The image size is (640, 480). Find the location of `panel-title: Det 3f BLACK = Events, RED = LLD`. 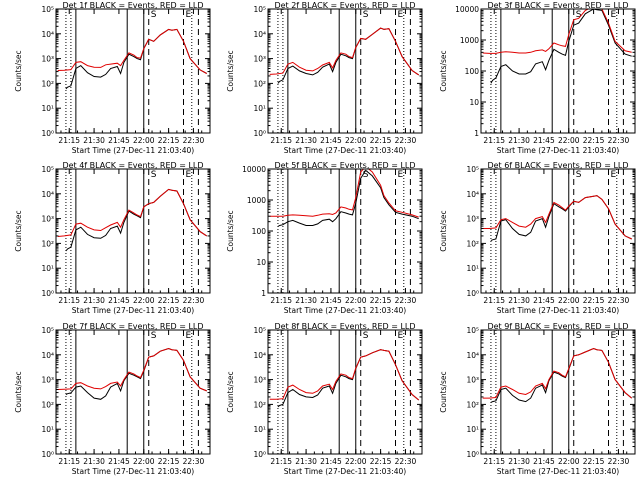

panel-title: Det 3f BLACK = Events, RED = LLD is located at coordinates (557, 5).